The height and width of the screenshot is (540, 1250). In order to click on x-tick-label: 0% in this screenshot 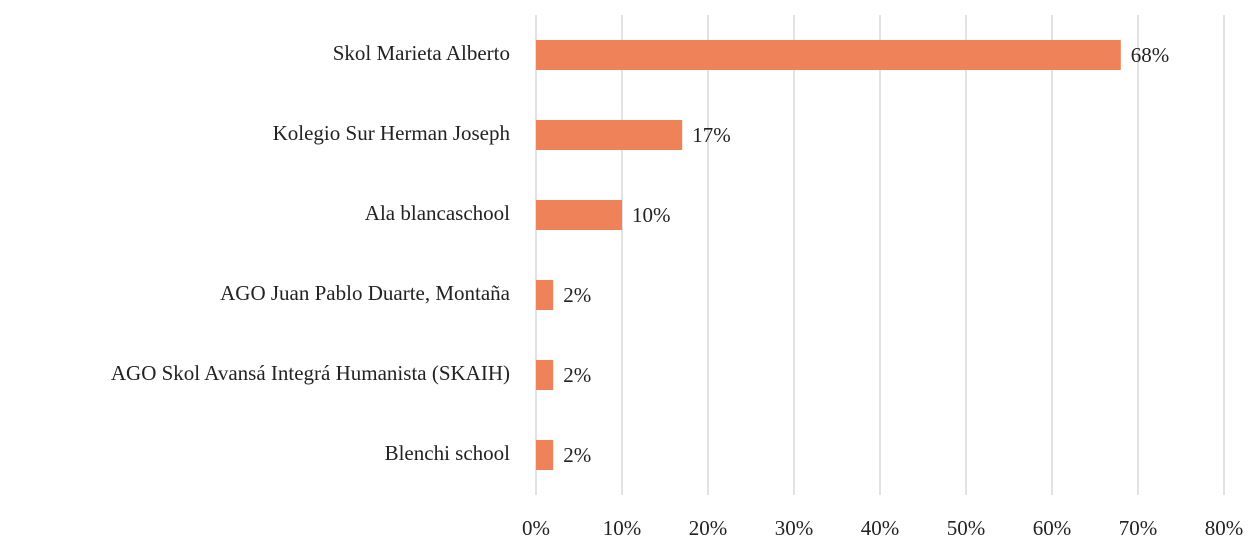, I will do `click(536, 528)`.